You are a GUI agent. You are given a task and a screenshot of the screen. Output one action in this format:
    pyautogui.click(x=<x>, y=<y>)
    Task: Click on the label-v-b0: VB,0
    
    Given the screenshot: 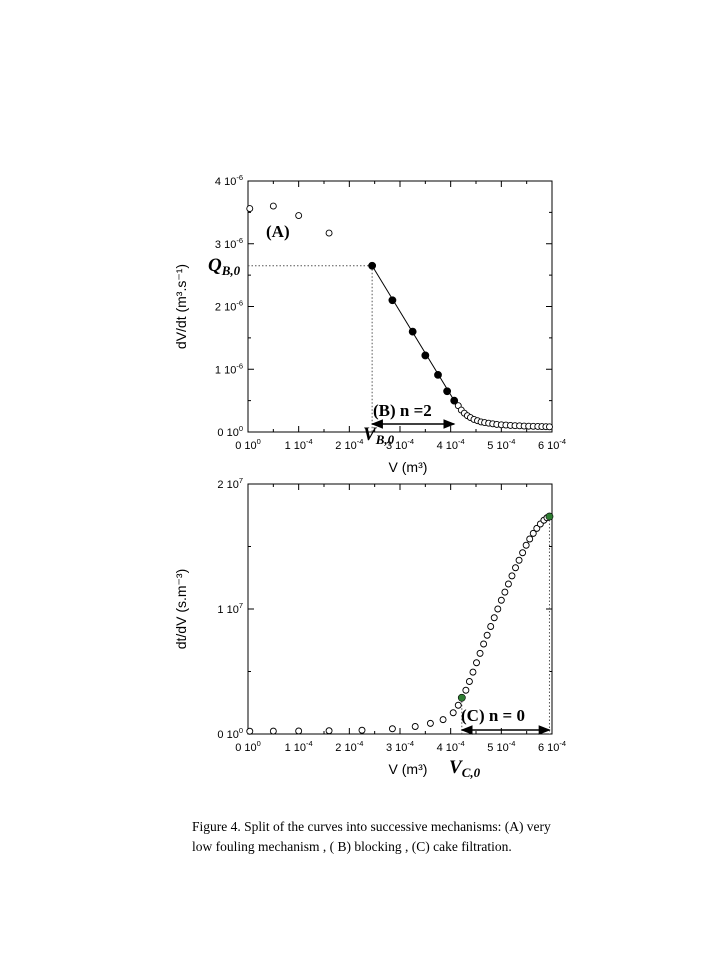 What is the action you would take?
    pyautogui.click(x=379, y=435)
    